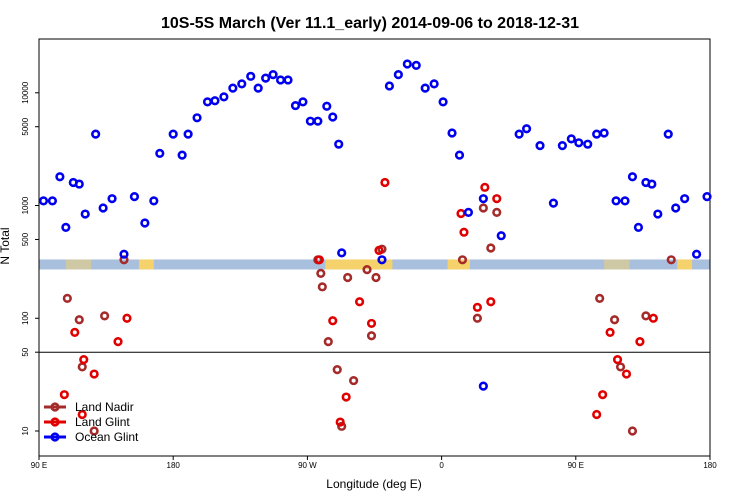  What do you see at coordinates (30, 258) in the screenshot?
I see `y-axis: 10 50 100 500 1000 5000 10000` at bounding box center [30, 258].